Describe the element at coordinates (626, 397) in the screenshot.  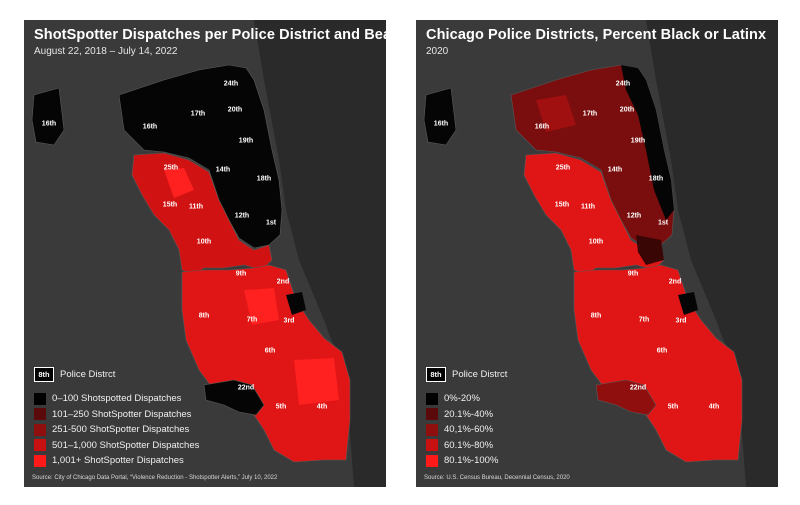
I see `southwest-dark-patch` at that location.